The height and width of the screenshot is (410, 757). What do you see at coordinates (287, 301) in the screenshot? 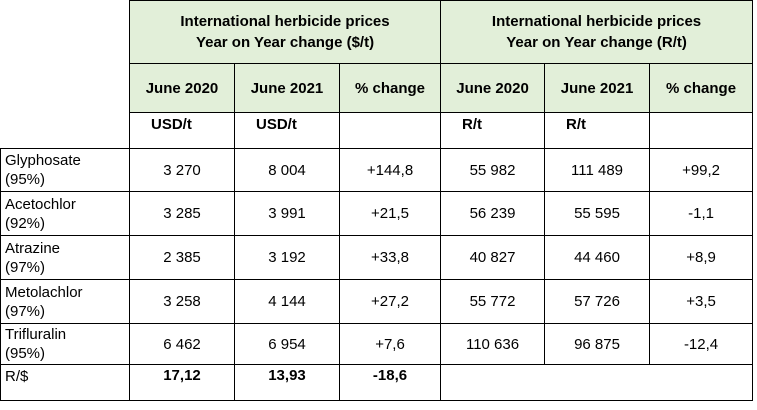
I see `value-cell: 4 144` at bounding box center [287, 301].